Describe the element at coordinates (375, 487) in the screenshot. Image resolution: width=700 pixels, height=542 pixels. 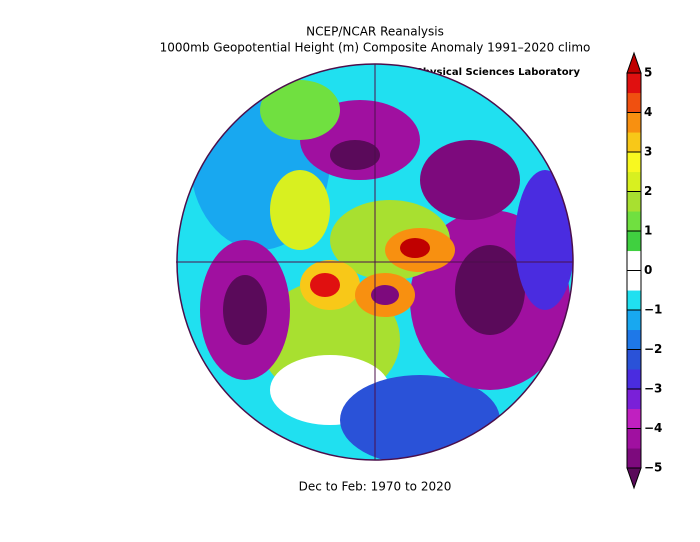
I see `footer: Dec to Feb: 1970 to 2020` at that location.